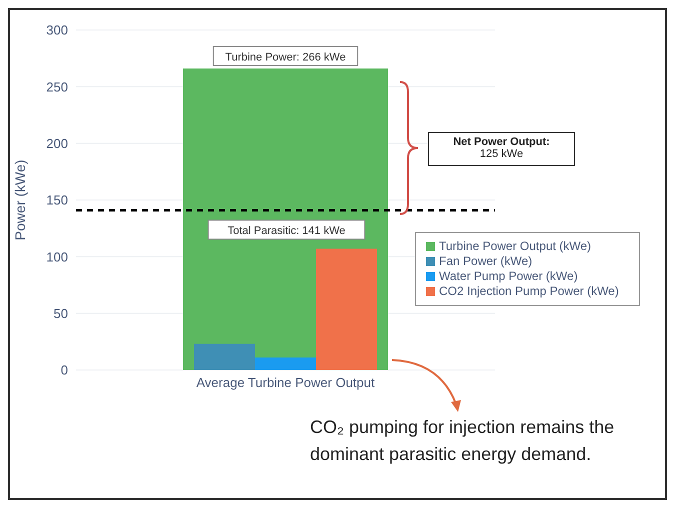 This screenshot has height=508, width=675. I want to click on legend-label: Water Pump Power (kWe), so click(508, 276).